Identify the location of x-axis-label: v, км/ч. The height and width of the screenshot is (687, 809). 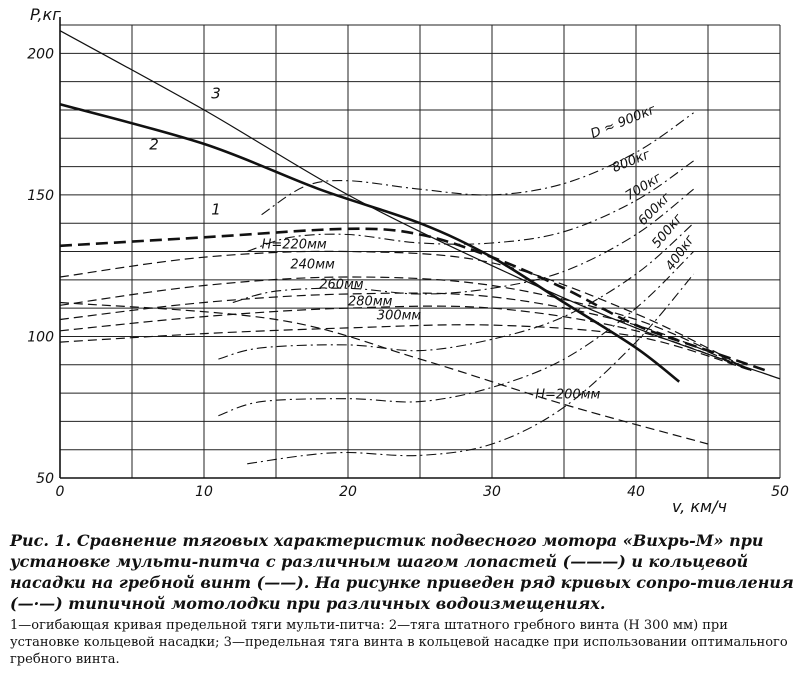
(699, 506).